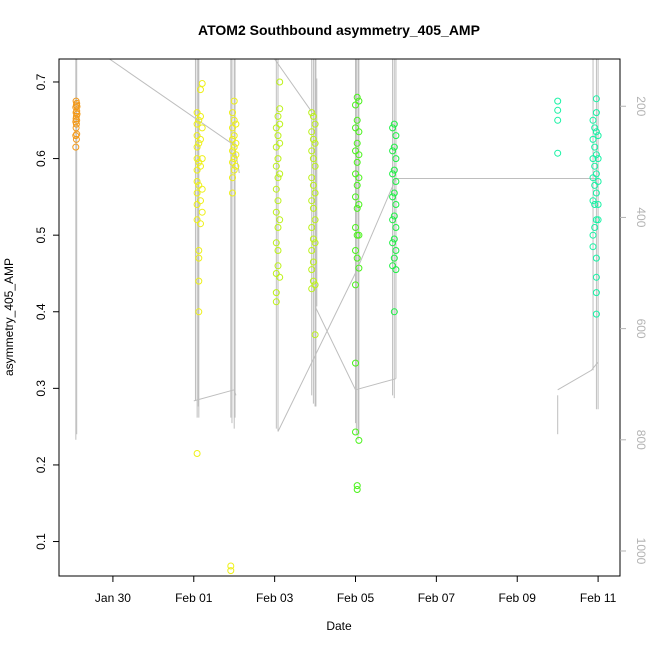 The width and height of the screenshot is (650, 650). What do you see at coordinates (41, 311) in the screenshot?
I see `y-axis-tick-label: 0.4` at bounding box center [41, 311].